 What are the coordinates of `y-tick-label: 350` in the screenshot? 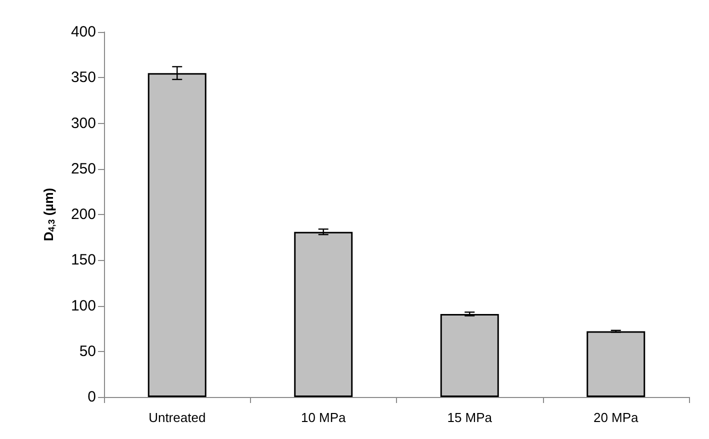 It's located at (83, 77).